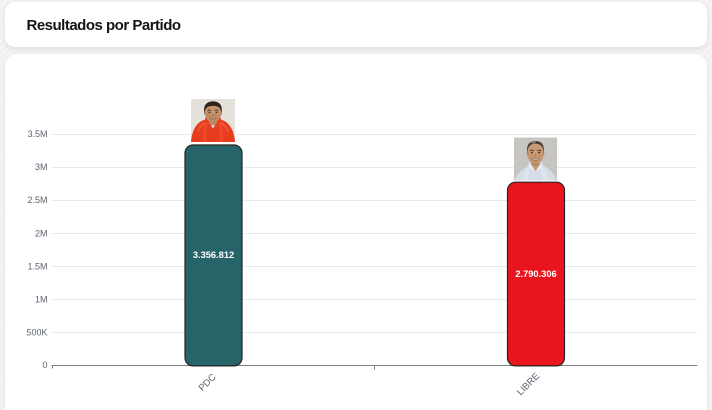 This screenshot has width=712, height=410. I want to click on svg-text: 1M, so click(41, 300).